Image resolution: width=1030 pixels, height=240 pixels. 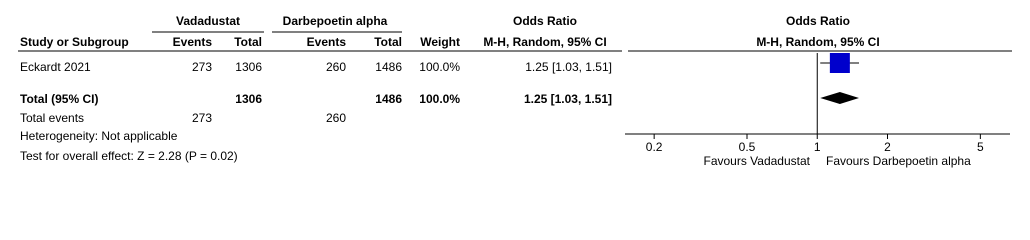 I want to click on note: Heterogeneity: Not applicable, so click(x=99, y=136).